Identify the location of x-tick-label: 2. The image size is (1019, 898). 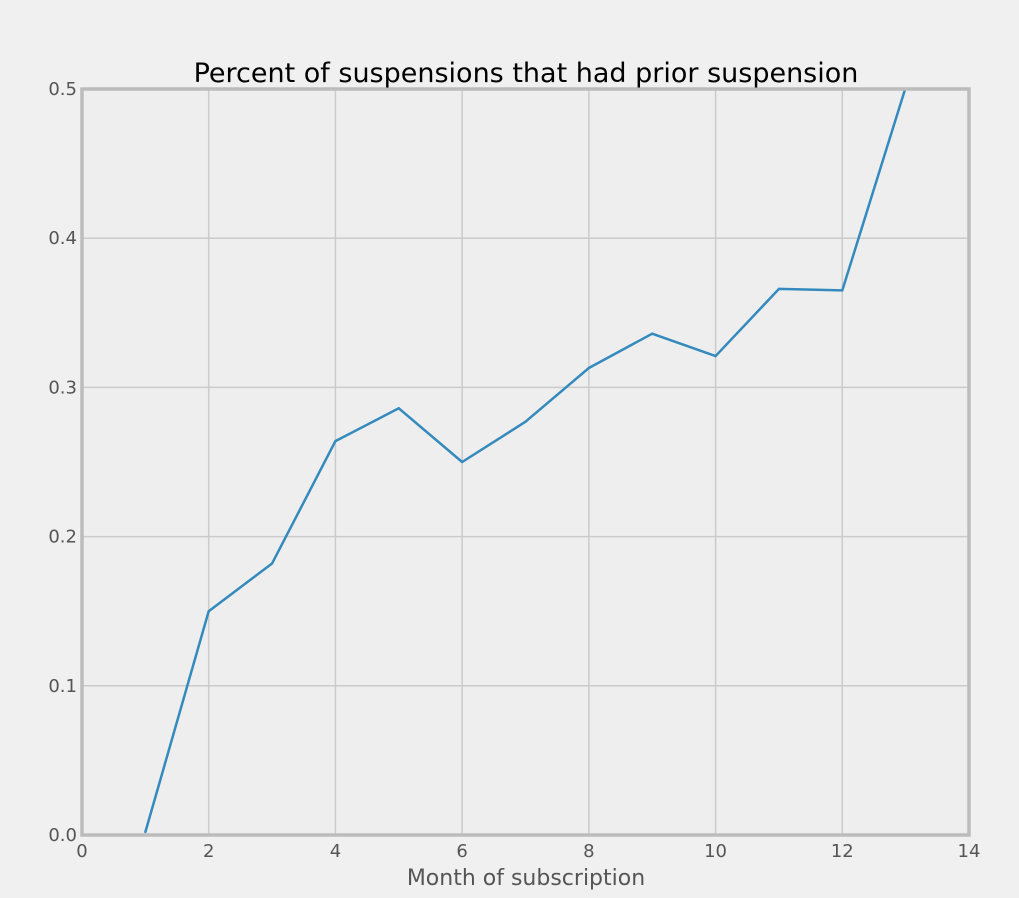
(208, 851).